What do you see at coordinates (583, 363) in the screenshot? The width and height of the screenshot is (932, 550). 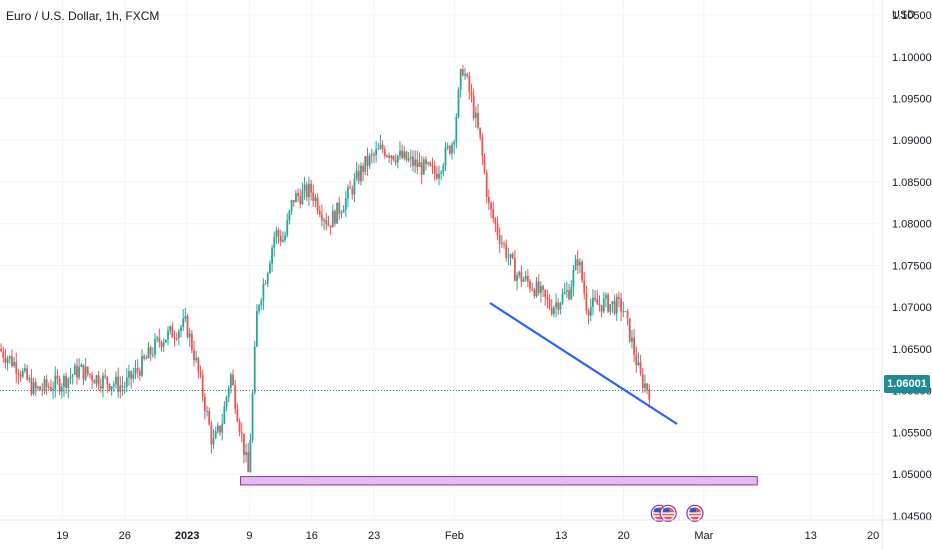 I see `trendline` at bounding box center [583, 363].